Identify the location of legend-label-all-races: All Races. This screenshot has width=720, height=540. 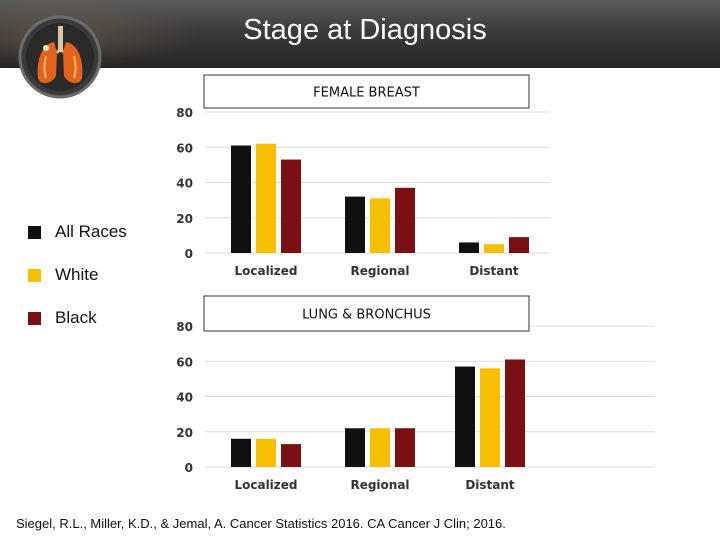
(91, 231).